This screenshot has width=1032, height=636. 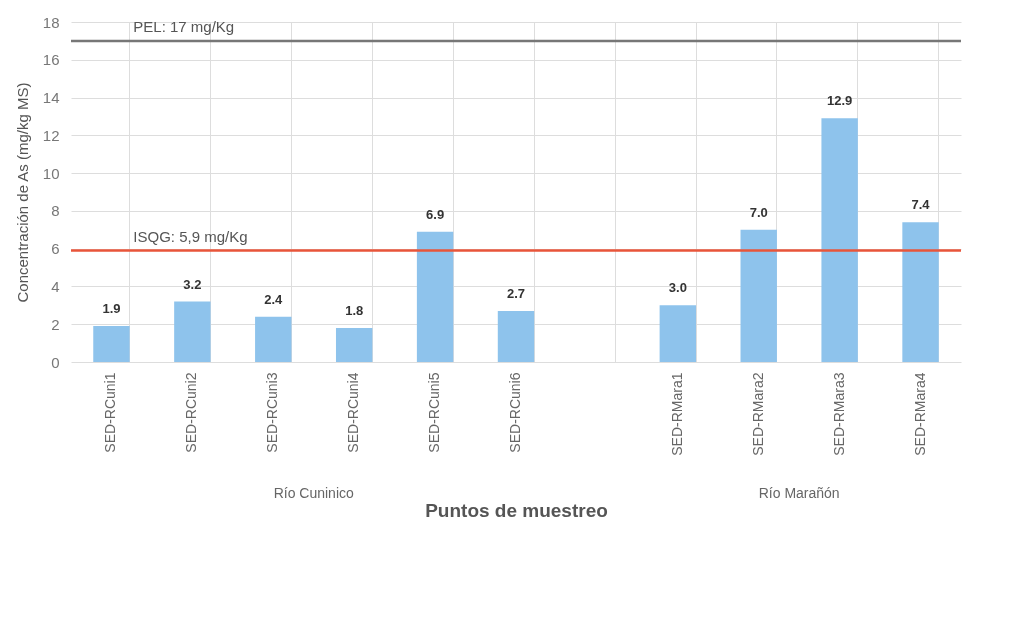 I want to click on data-label: 7.4, so click(x=921, y=205).